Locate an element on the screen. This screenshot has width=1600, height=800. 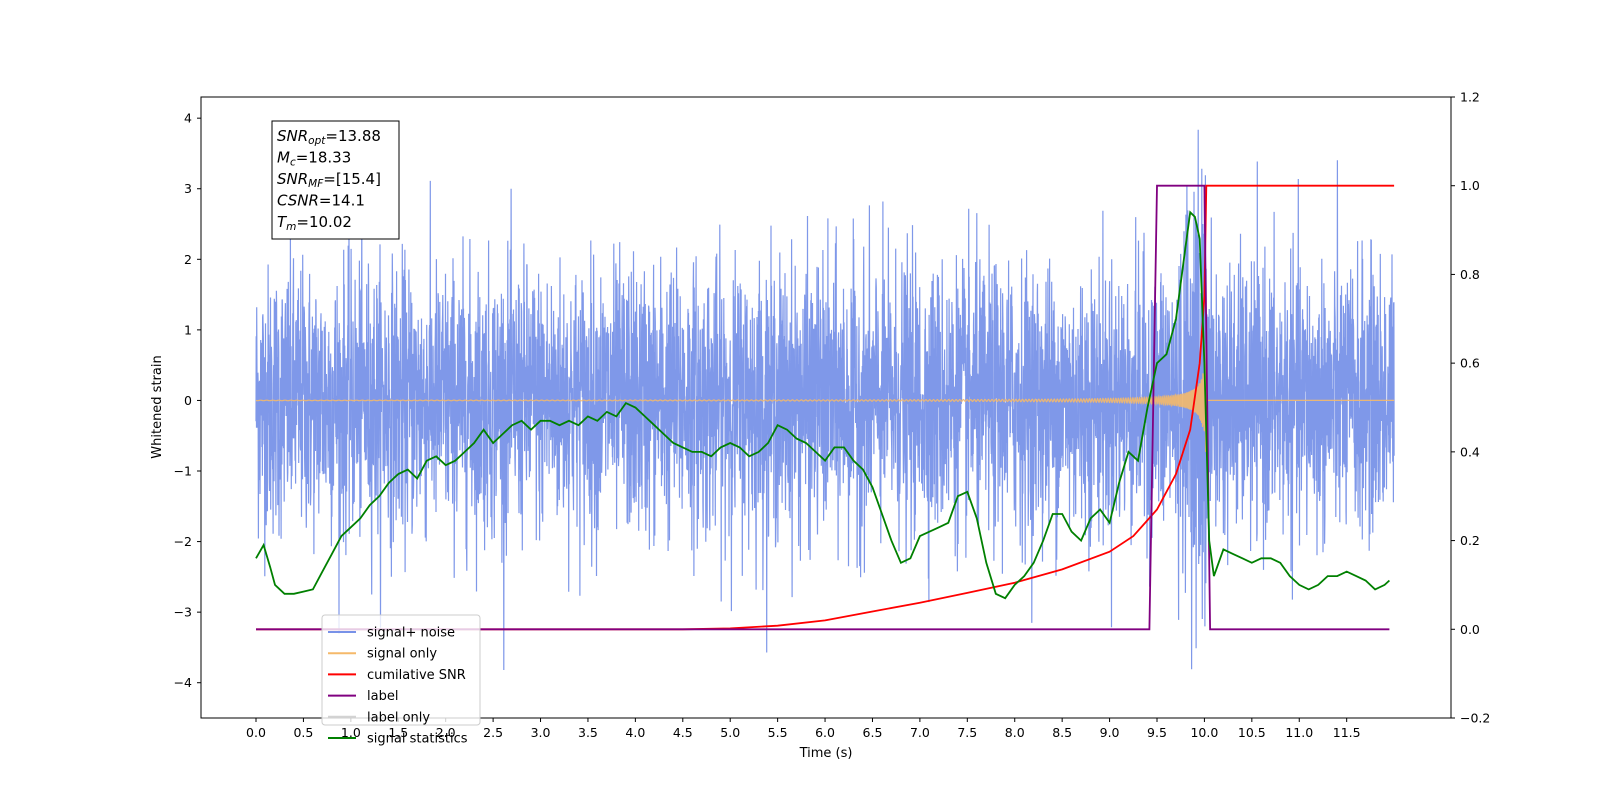
legend-label: signal only is located at coordinates (402, 654).